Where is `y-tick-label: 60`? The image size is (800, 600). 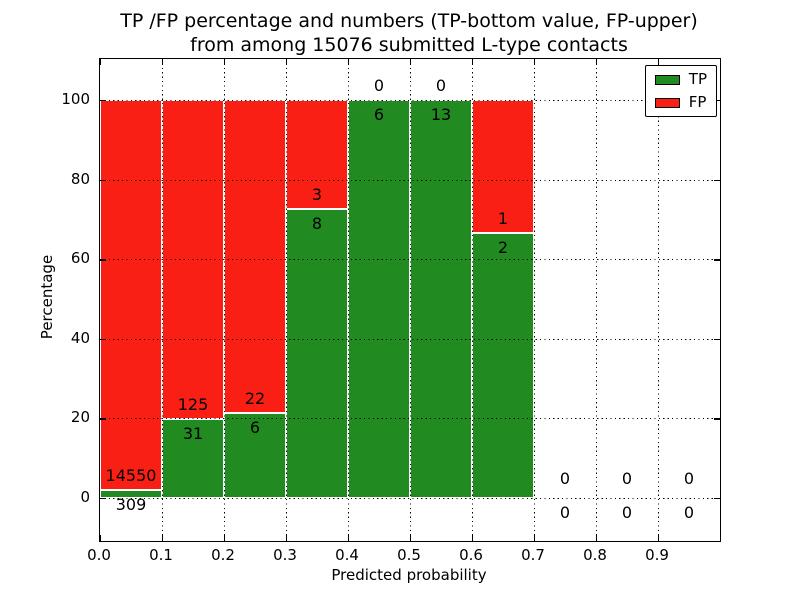
y-tick-label: 60 is located at coordinates (80, 258).